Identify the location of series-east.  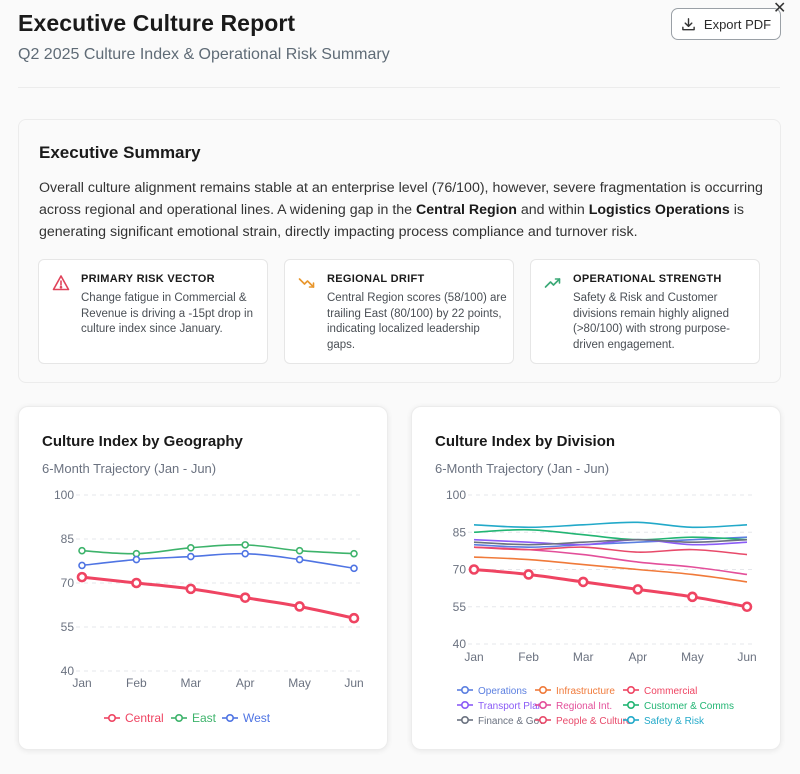
(218, 549).